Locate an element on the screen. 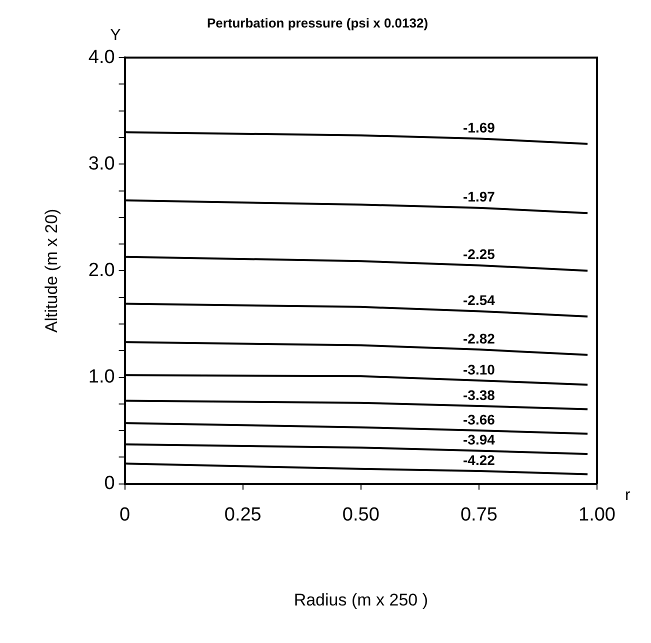 The width and height of the screenshot is (651, 643). series-label: -1.97 is located at coordinates (479, 196).